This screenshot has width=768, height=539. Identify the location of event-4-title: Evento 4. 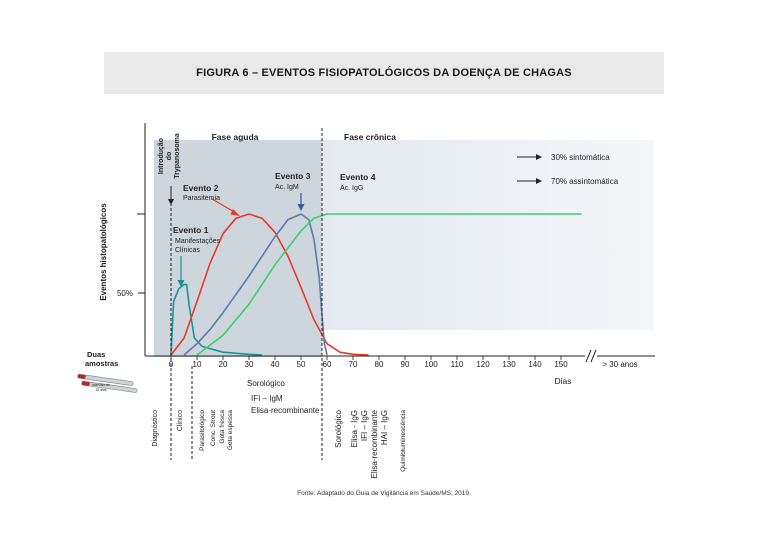
(358, 177).